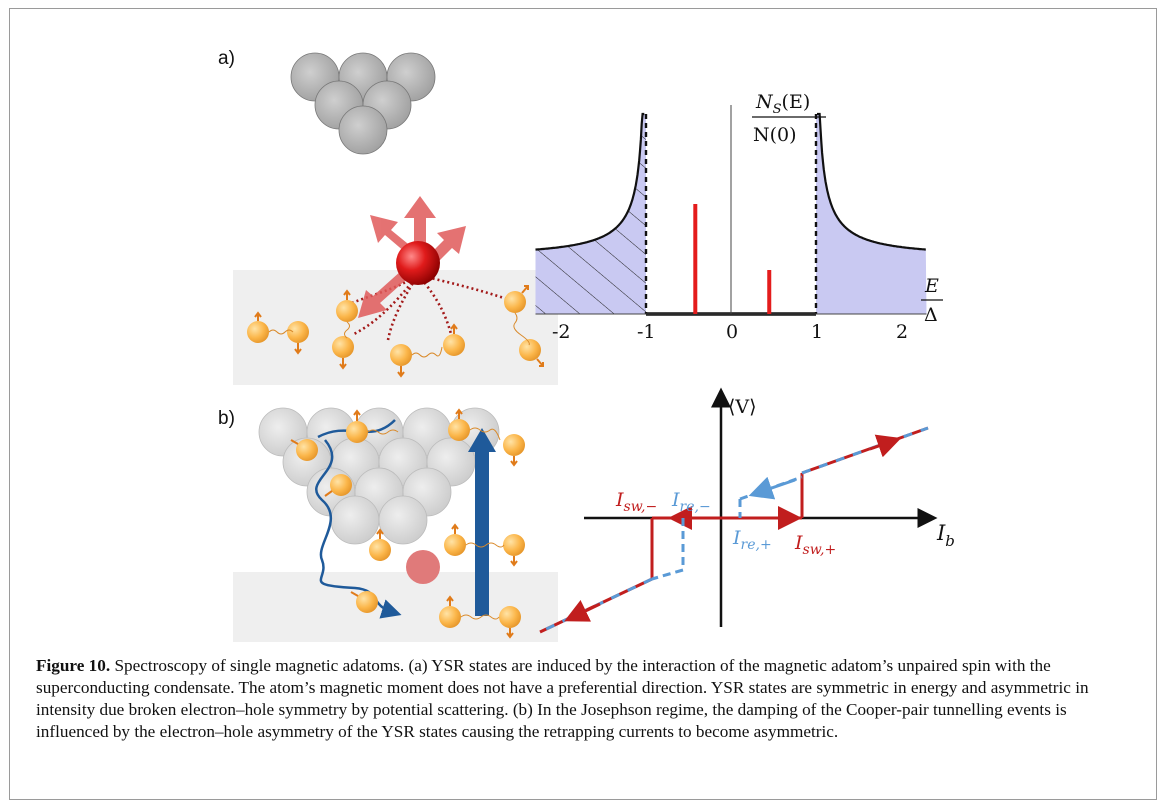 This screenshot has height=809, width=1168. What do you see at coordinates (418, 263) in the screenshot?
I see `magnetic-adatom` at bounding box center [418, 263].